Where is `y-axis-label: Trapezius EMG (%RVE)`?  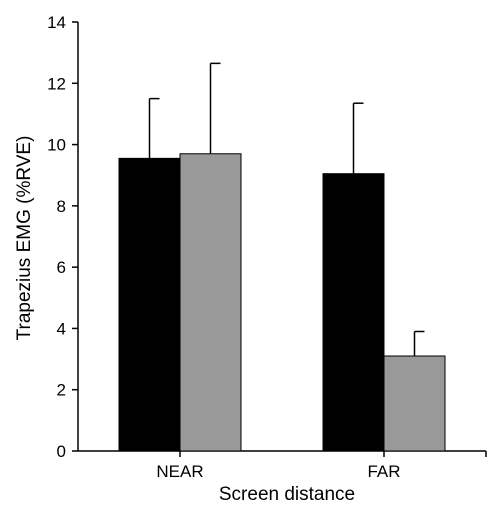 y-axis-label: Trapezius EMG (%RVE) is located at coordinates (24, 238).